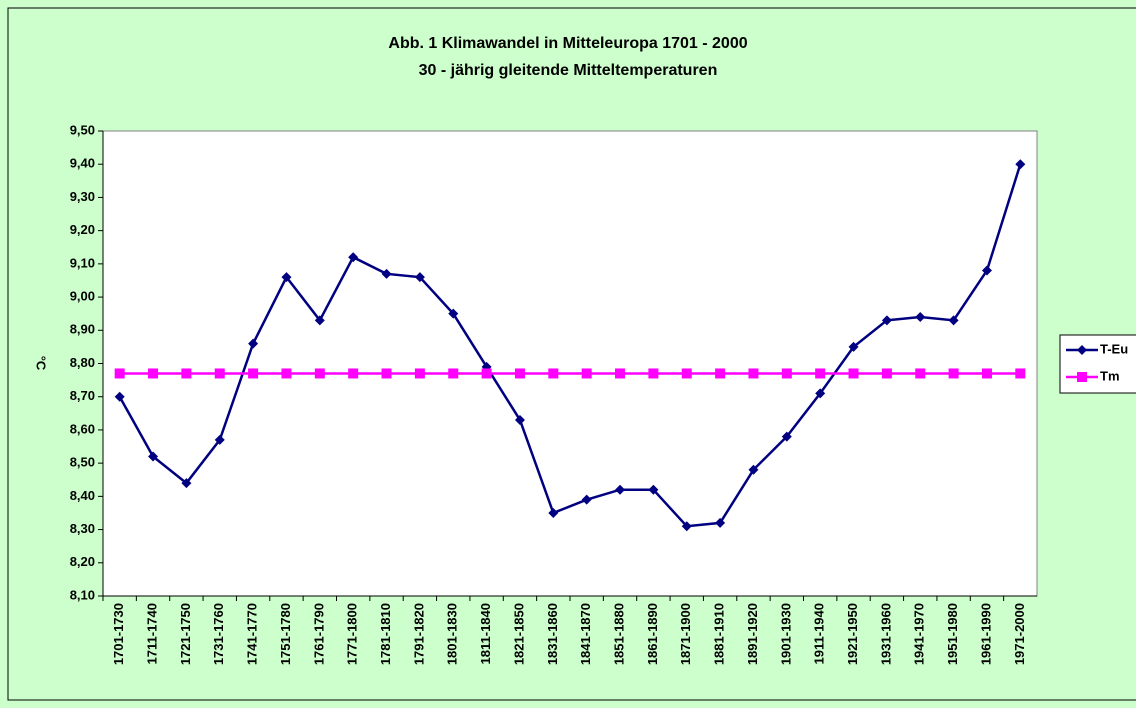  Describe the element at coordinates (82, 229) in the screenshot. I see `y-tick-label: 9,20` at that location.